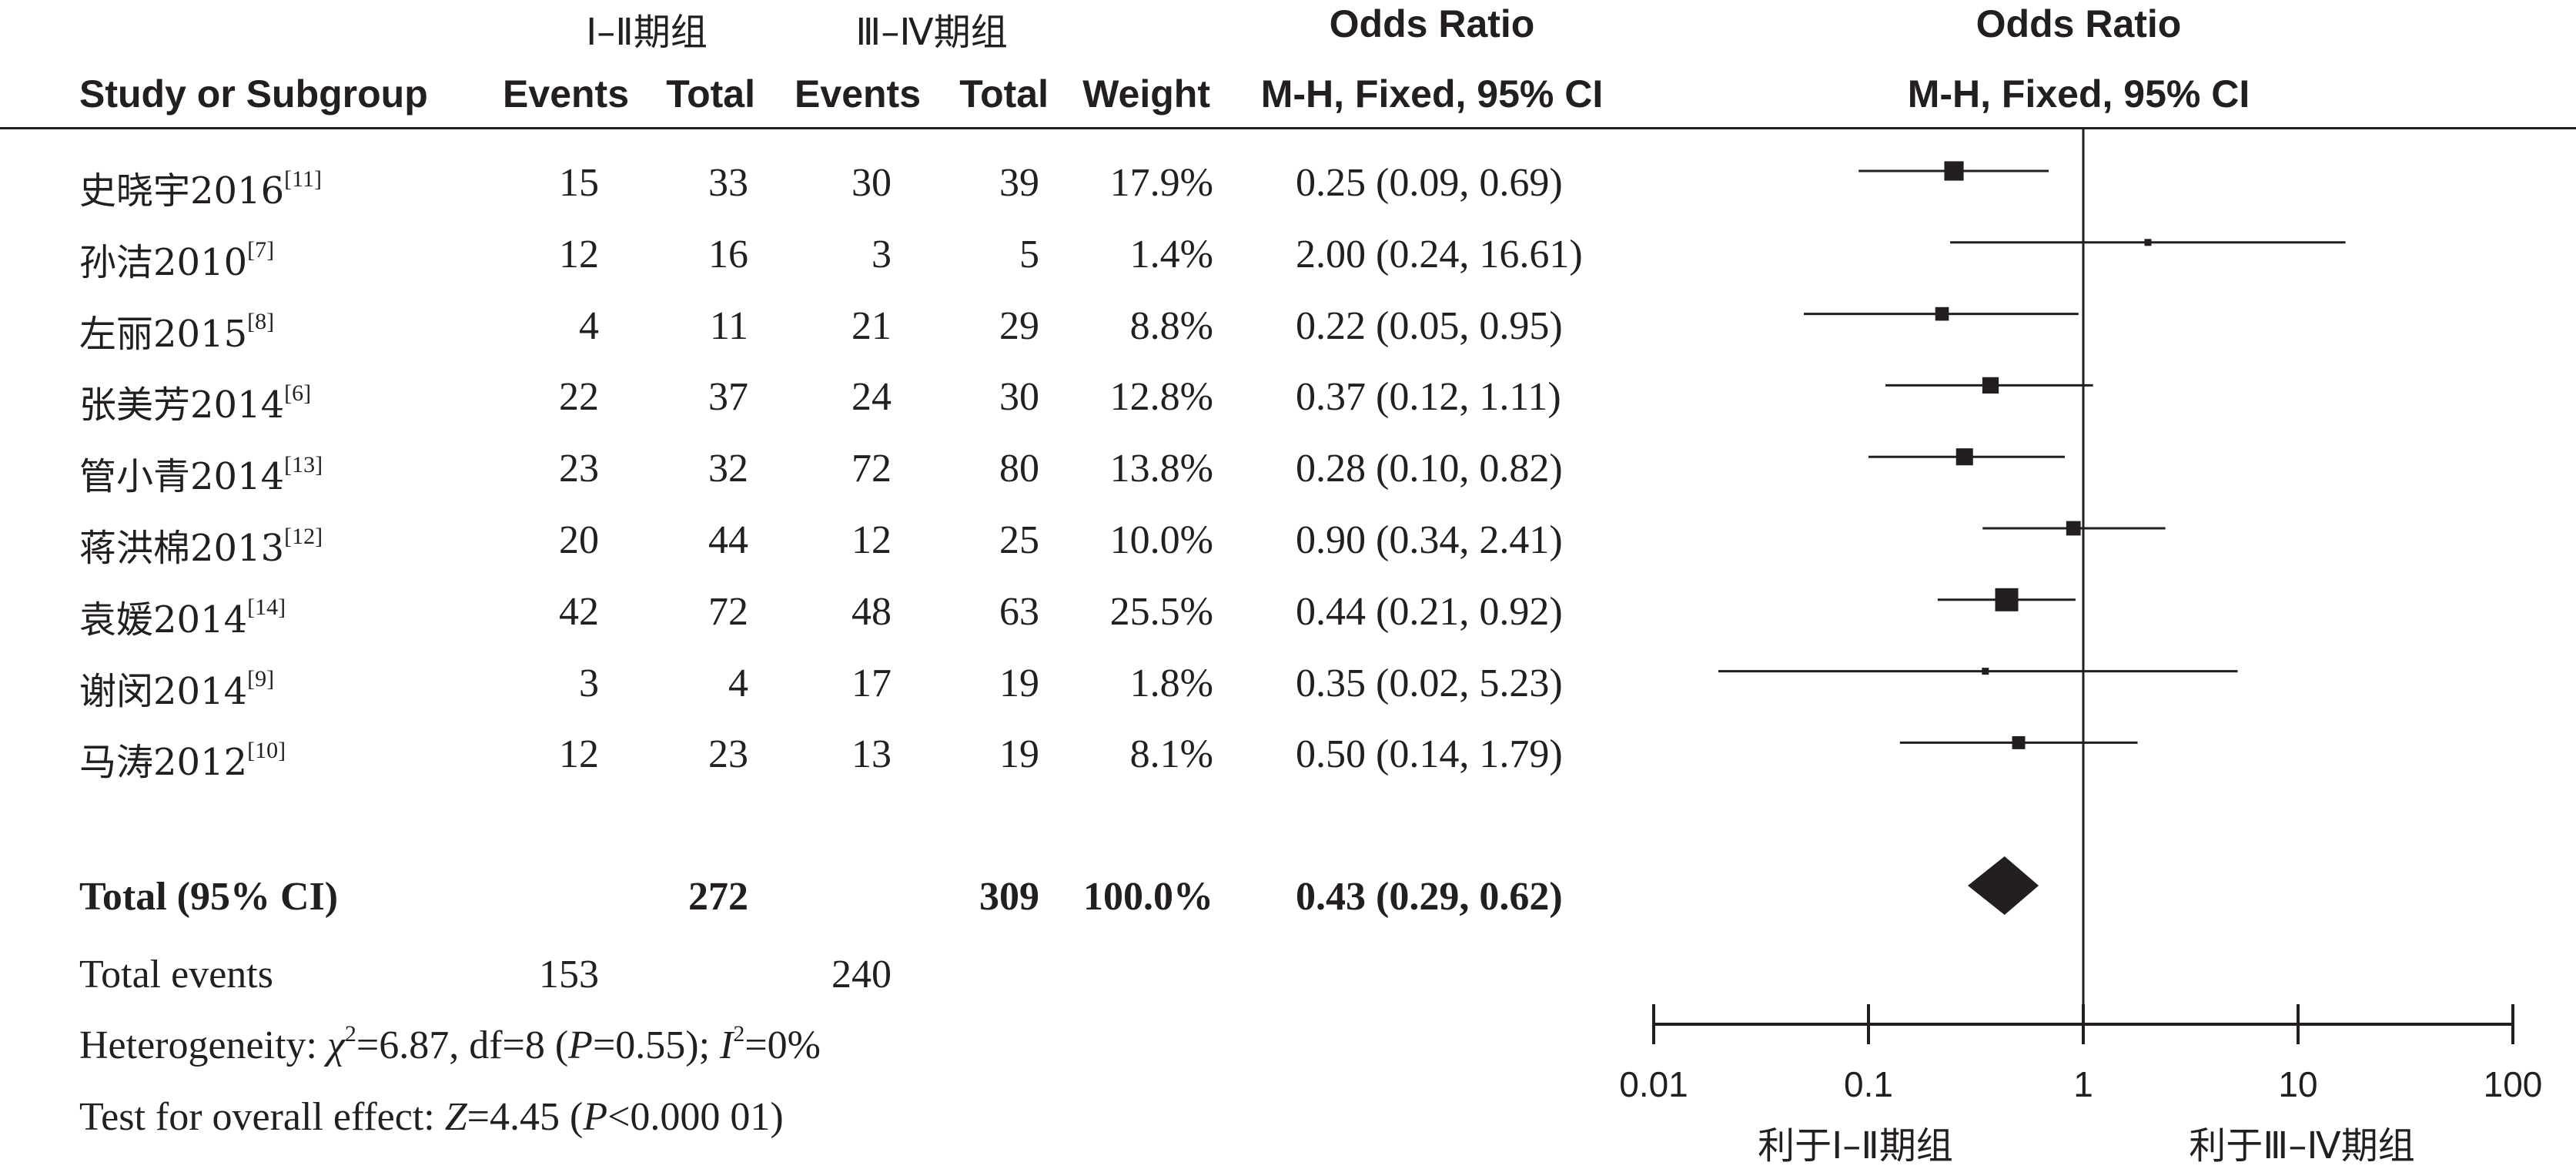 The width and height of the screenshot is (2576, 1169). What do you see at coordinates (1029, 254) in the screenshot?
I see `total2-cell: 5` at bounding box center [1029, 254].